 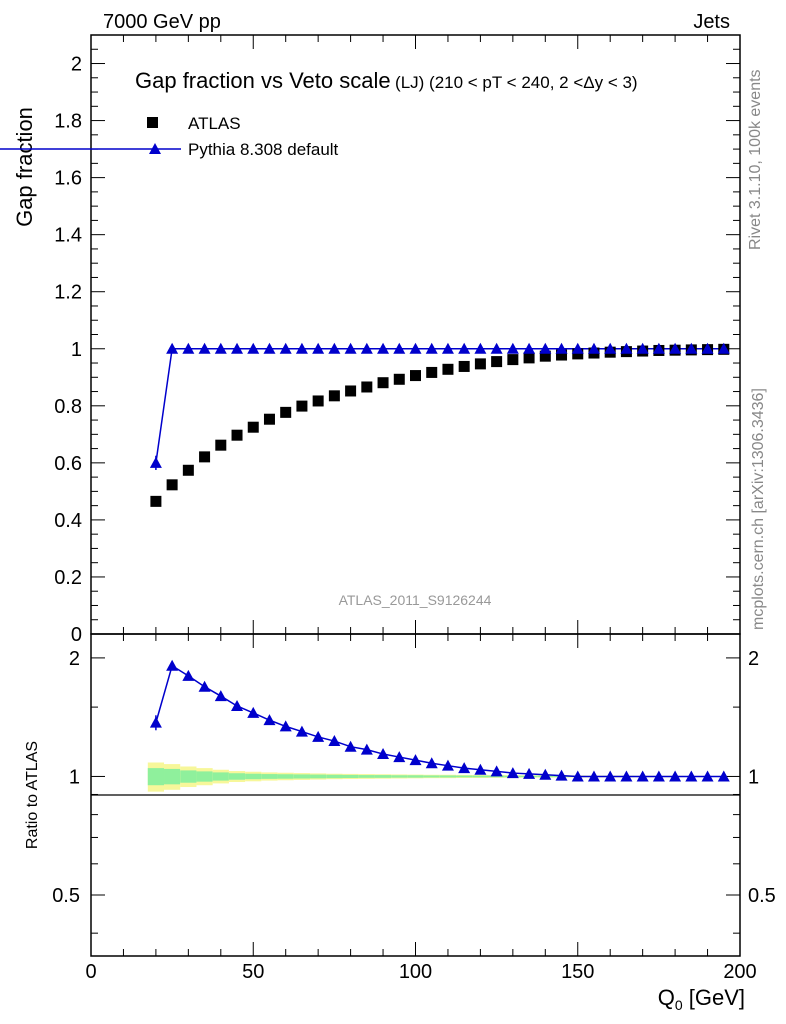 I want to click on ratio-y-tick-label-right: 2, so click(x=753, y=659).